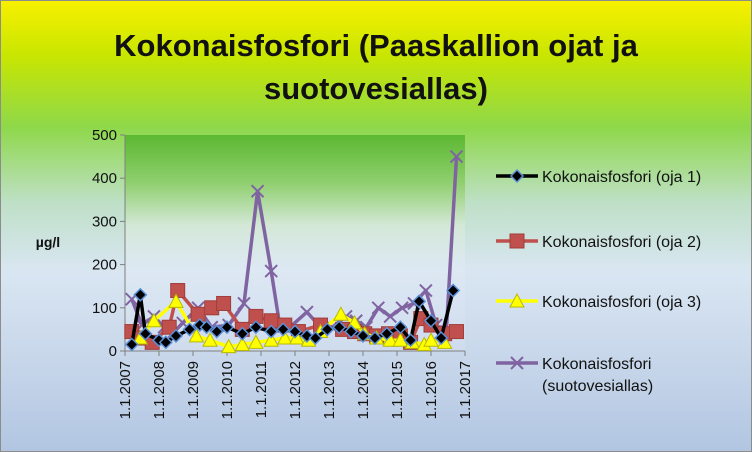 Image resolution: width=752 pixels, height=452 pixels. I want to click on chart-title-line-1: Kokonaisfosfori (Paaskallion ojat ja, so click(376, 45).